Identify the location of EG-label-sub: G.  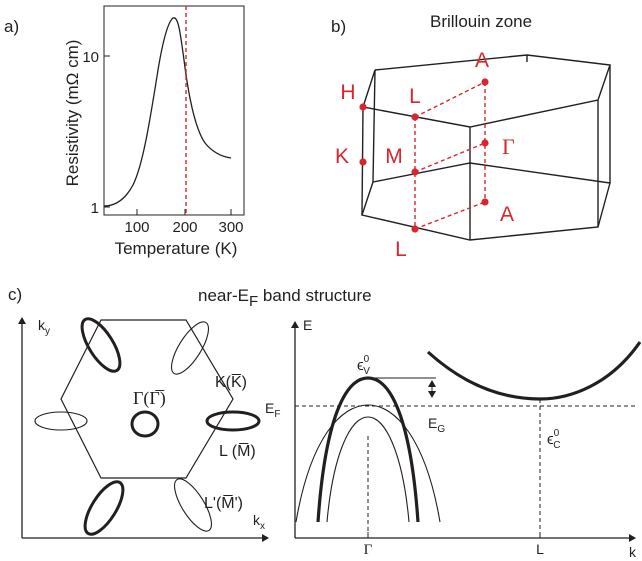
(441, 429).